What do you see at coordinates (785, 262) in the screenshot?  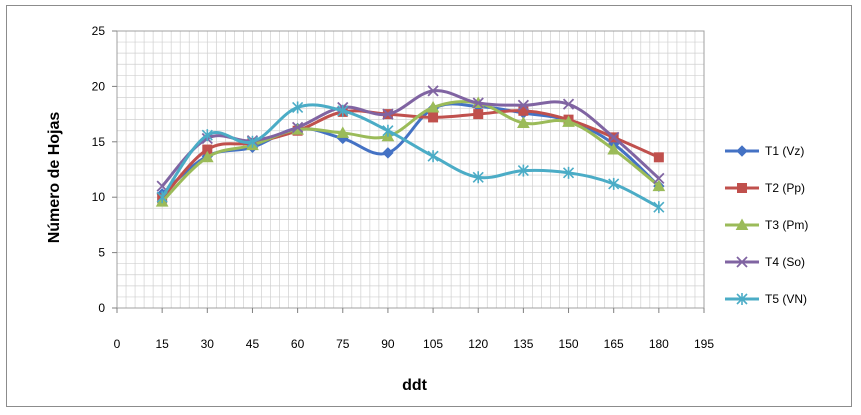 I see `legend-label: T4 (So)` at bounding box center [785, 262].